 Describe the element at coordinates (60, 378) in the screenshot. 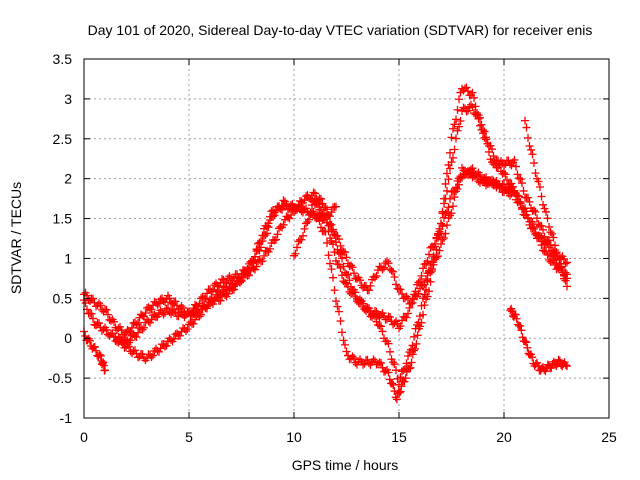

I see `y-tick-label: -0.5` at that location.